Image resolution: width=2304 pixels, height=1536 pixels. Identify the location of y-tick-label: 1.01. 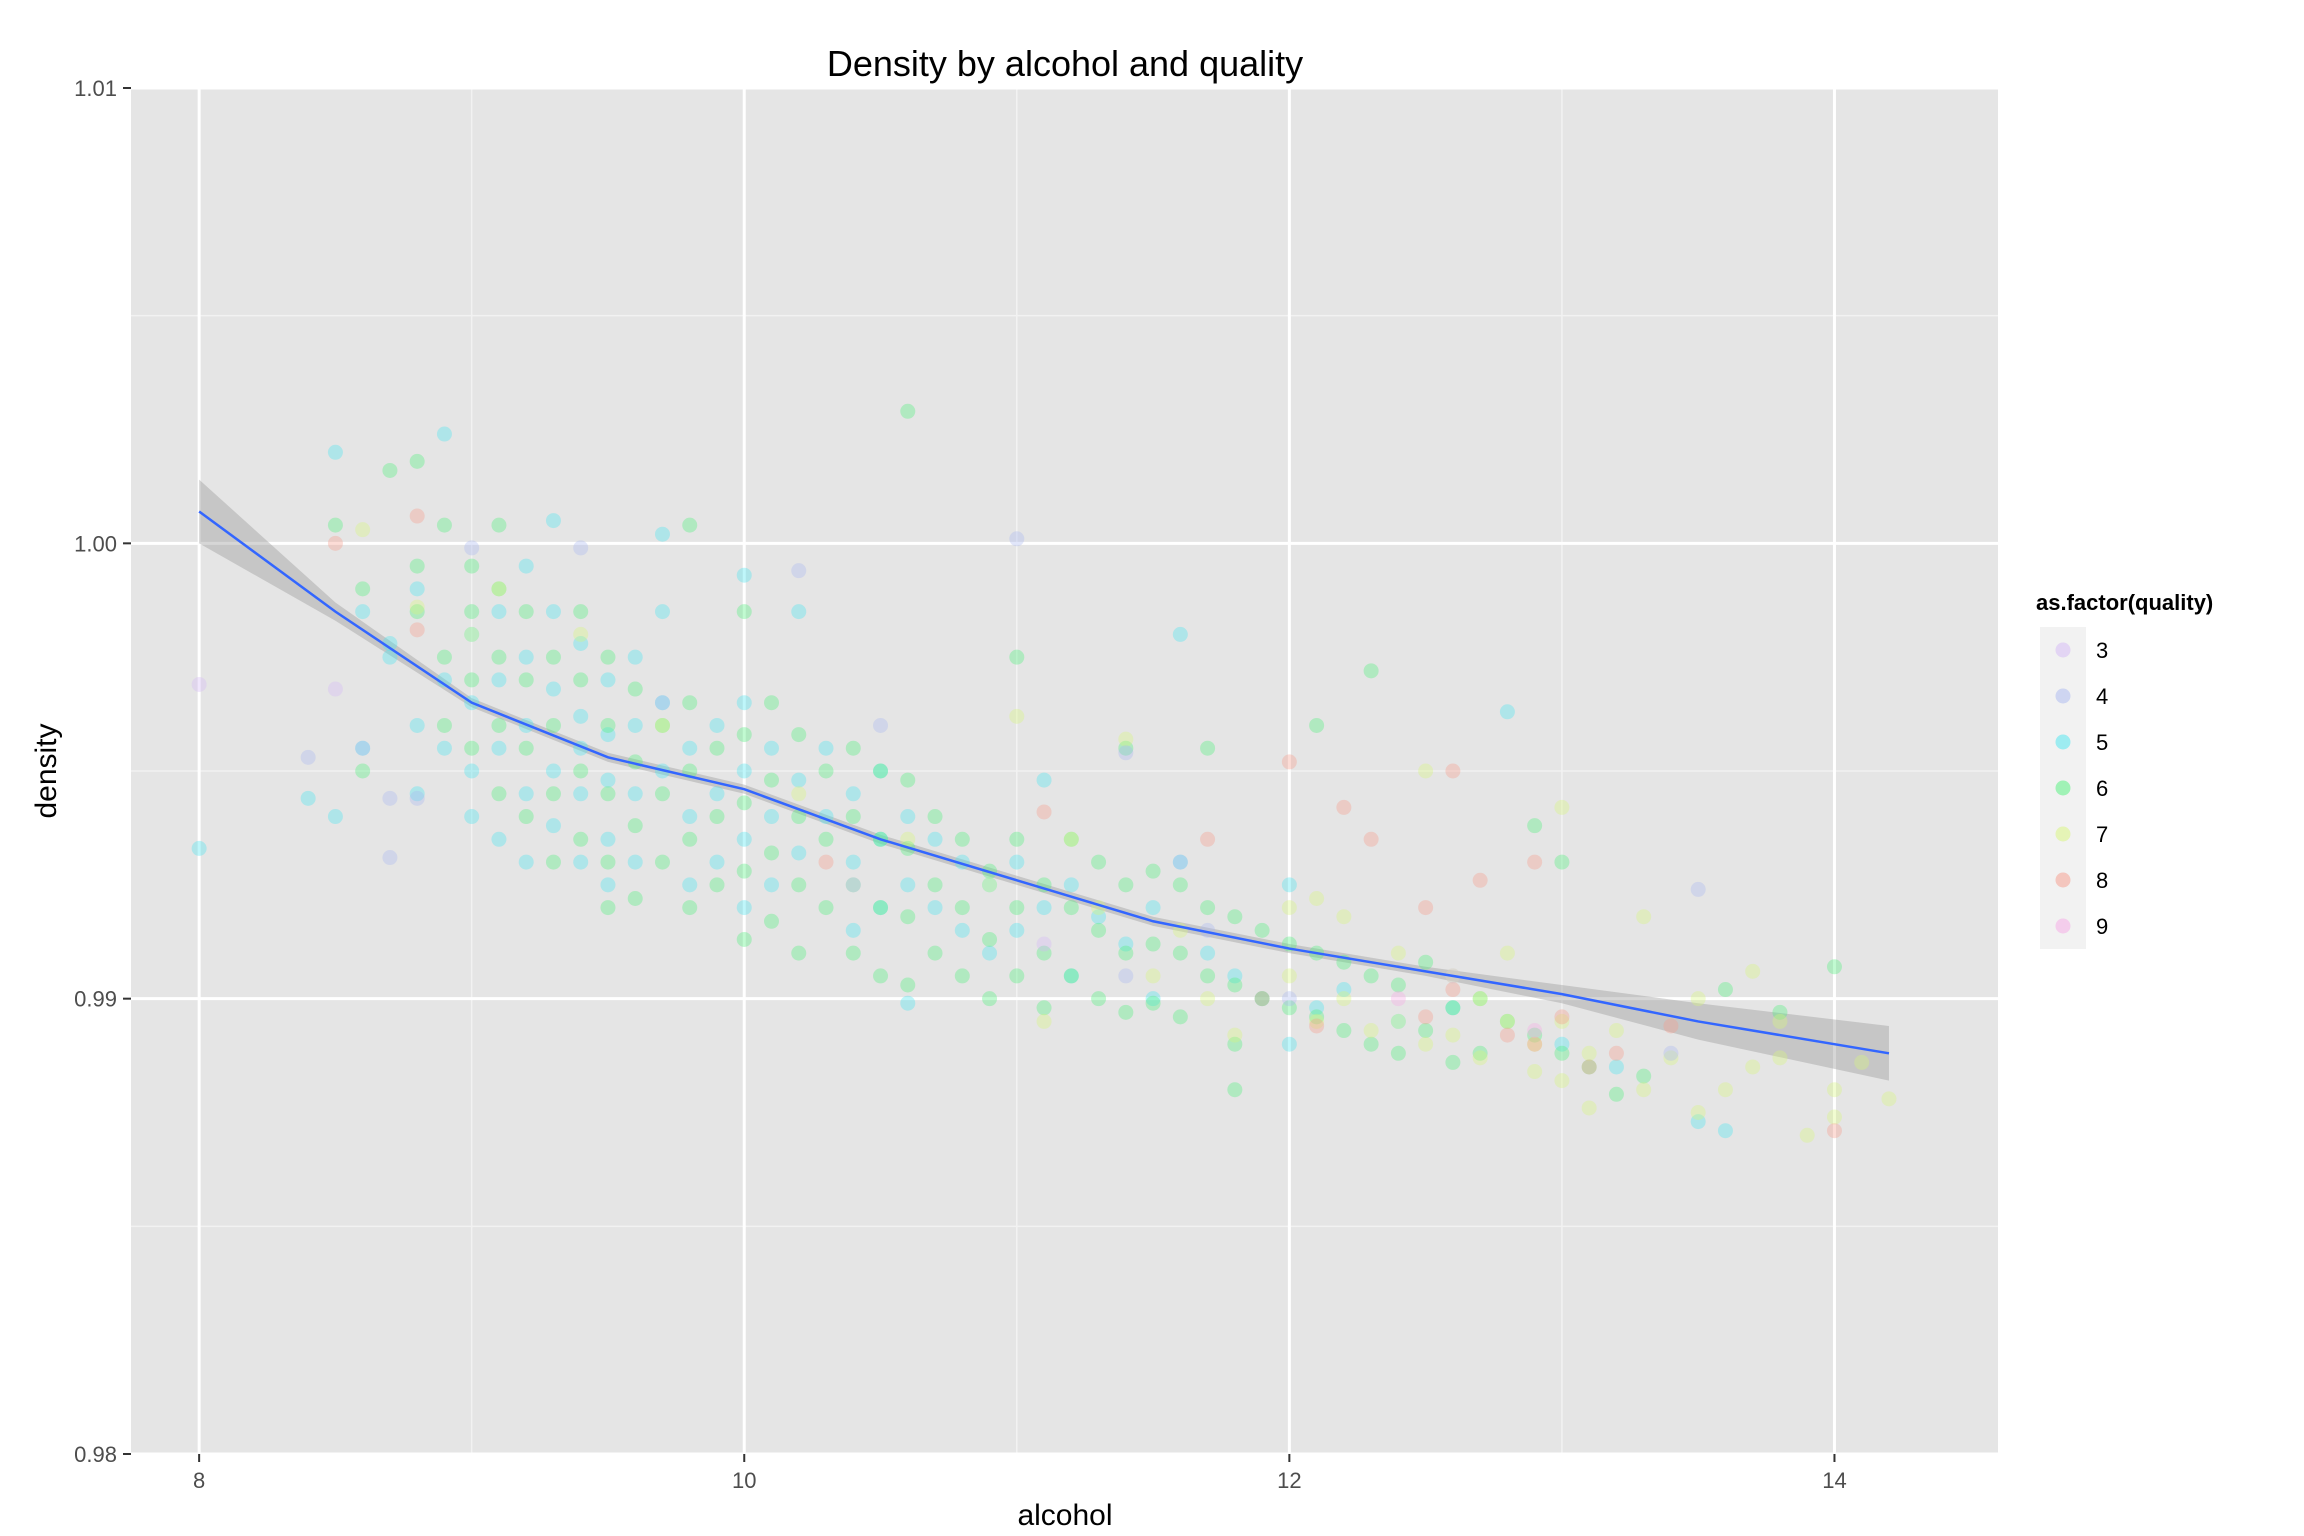
(95, 88).